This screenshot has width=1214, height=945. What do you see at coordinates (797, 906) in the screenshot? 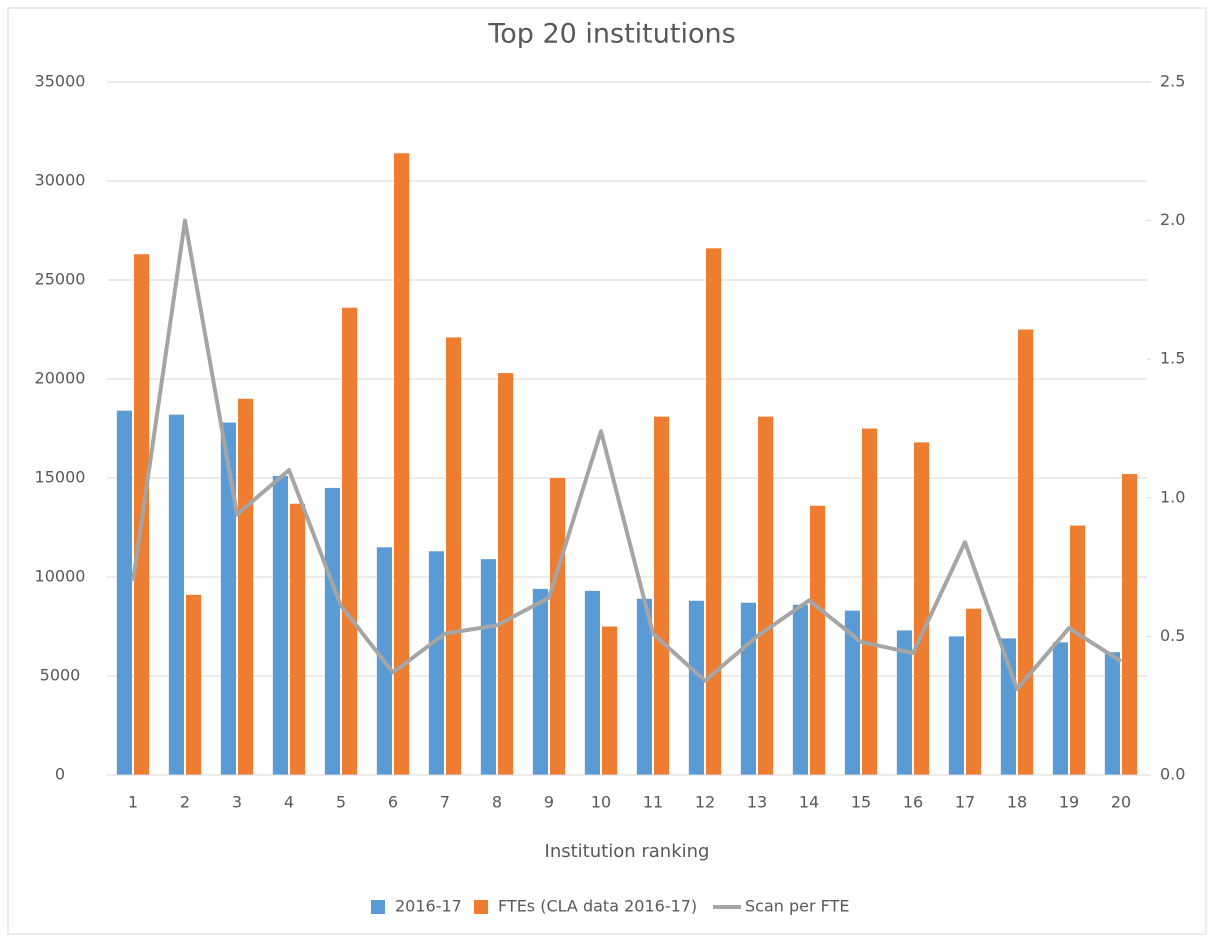
I see `legend-label: Scan per FTE` at bounding box center [797, 906].